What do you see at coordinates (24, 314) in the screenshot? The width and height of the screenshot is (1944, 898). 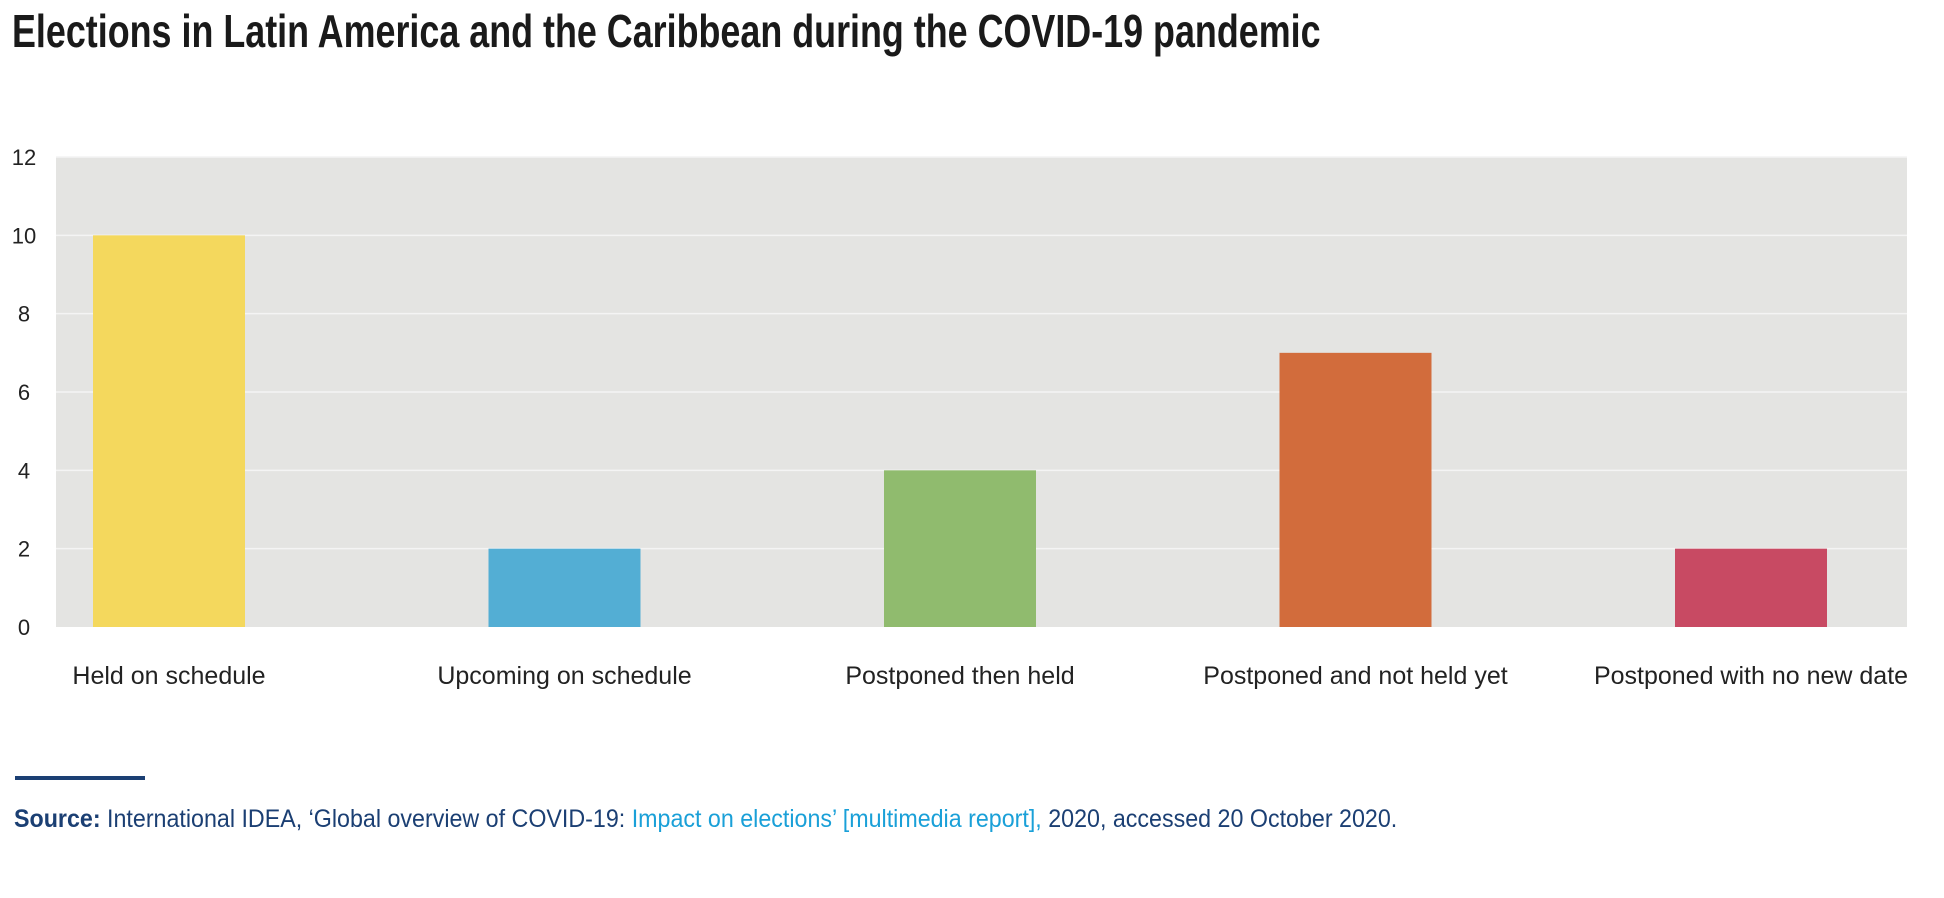 I see `y-tick-label: 8` at bounding box center [24, 314].